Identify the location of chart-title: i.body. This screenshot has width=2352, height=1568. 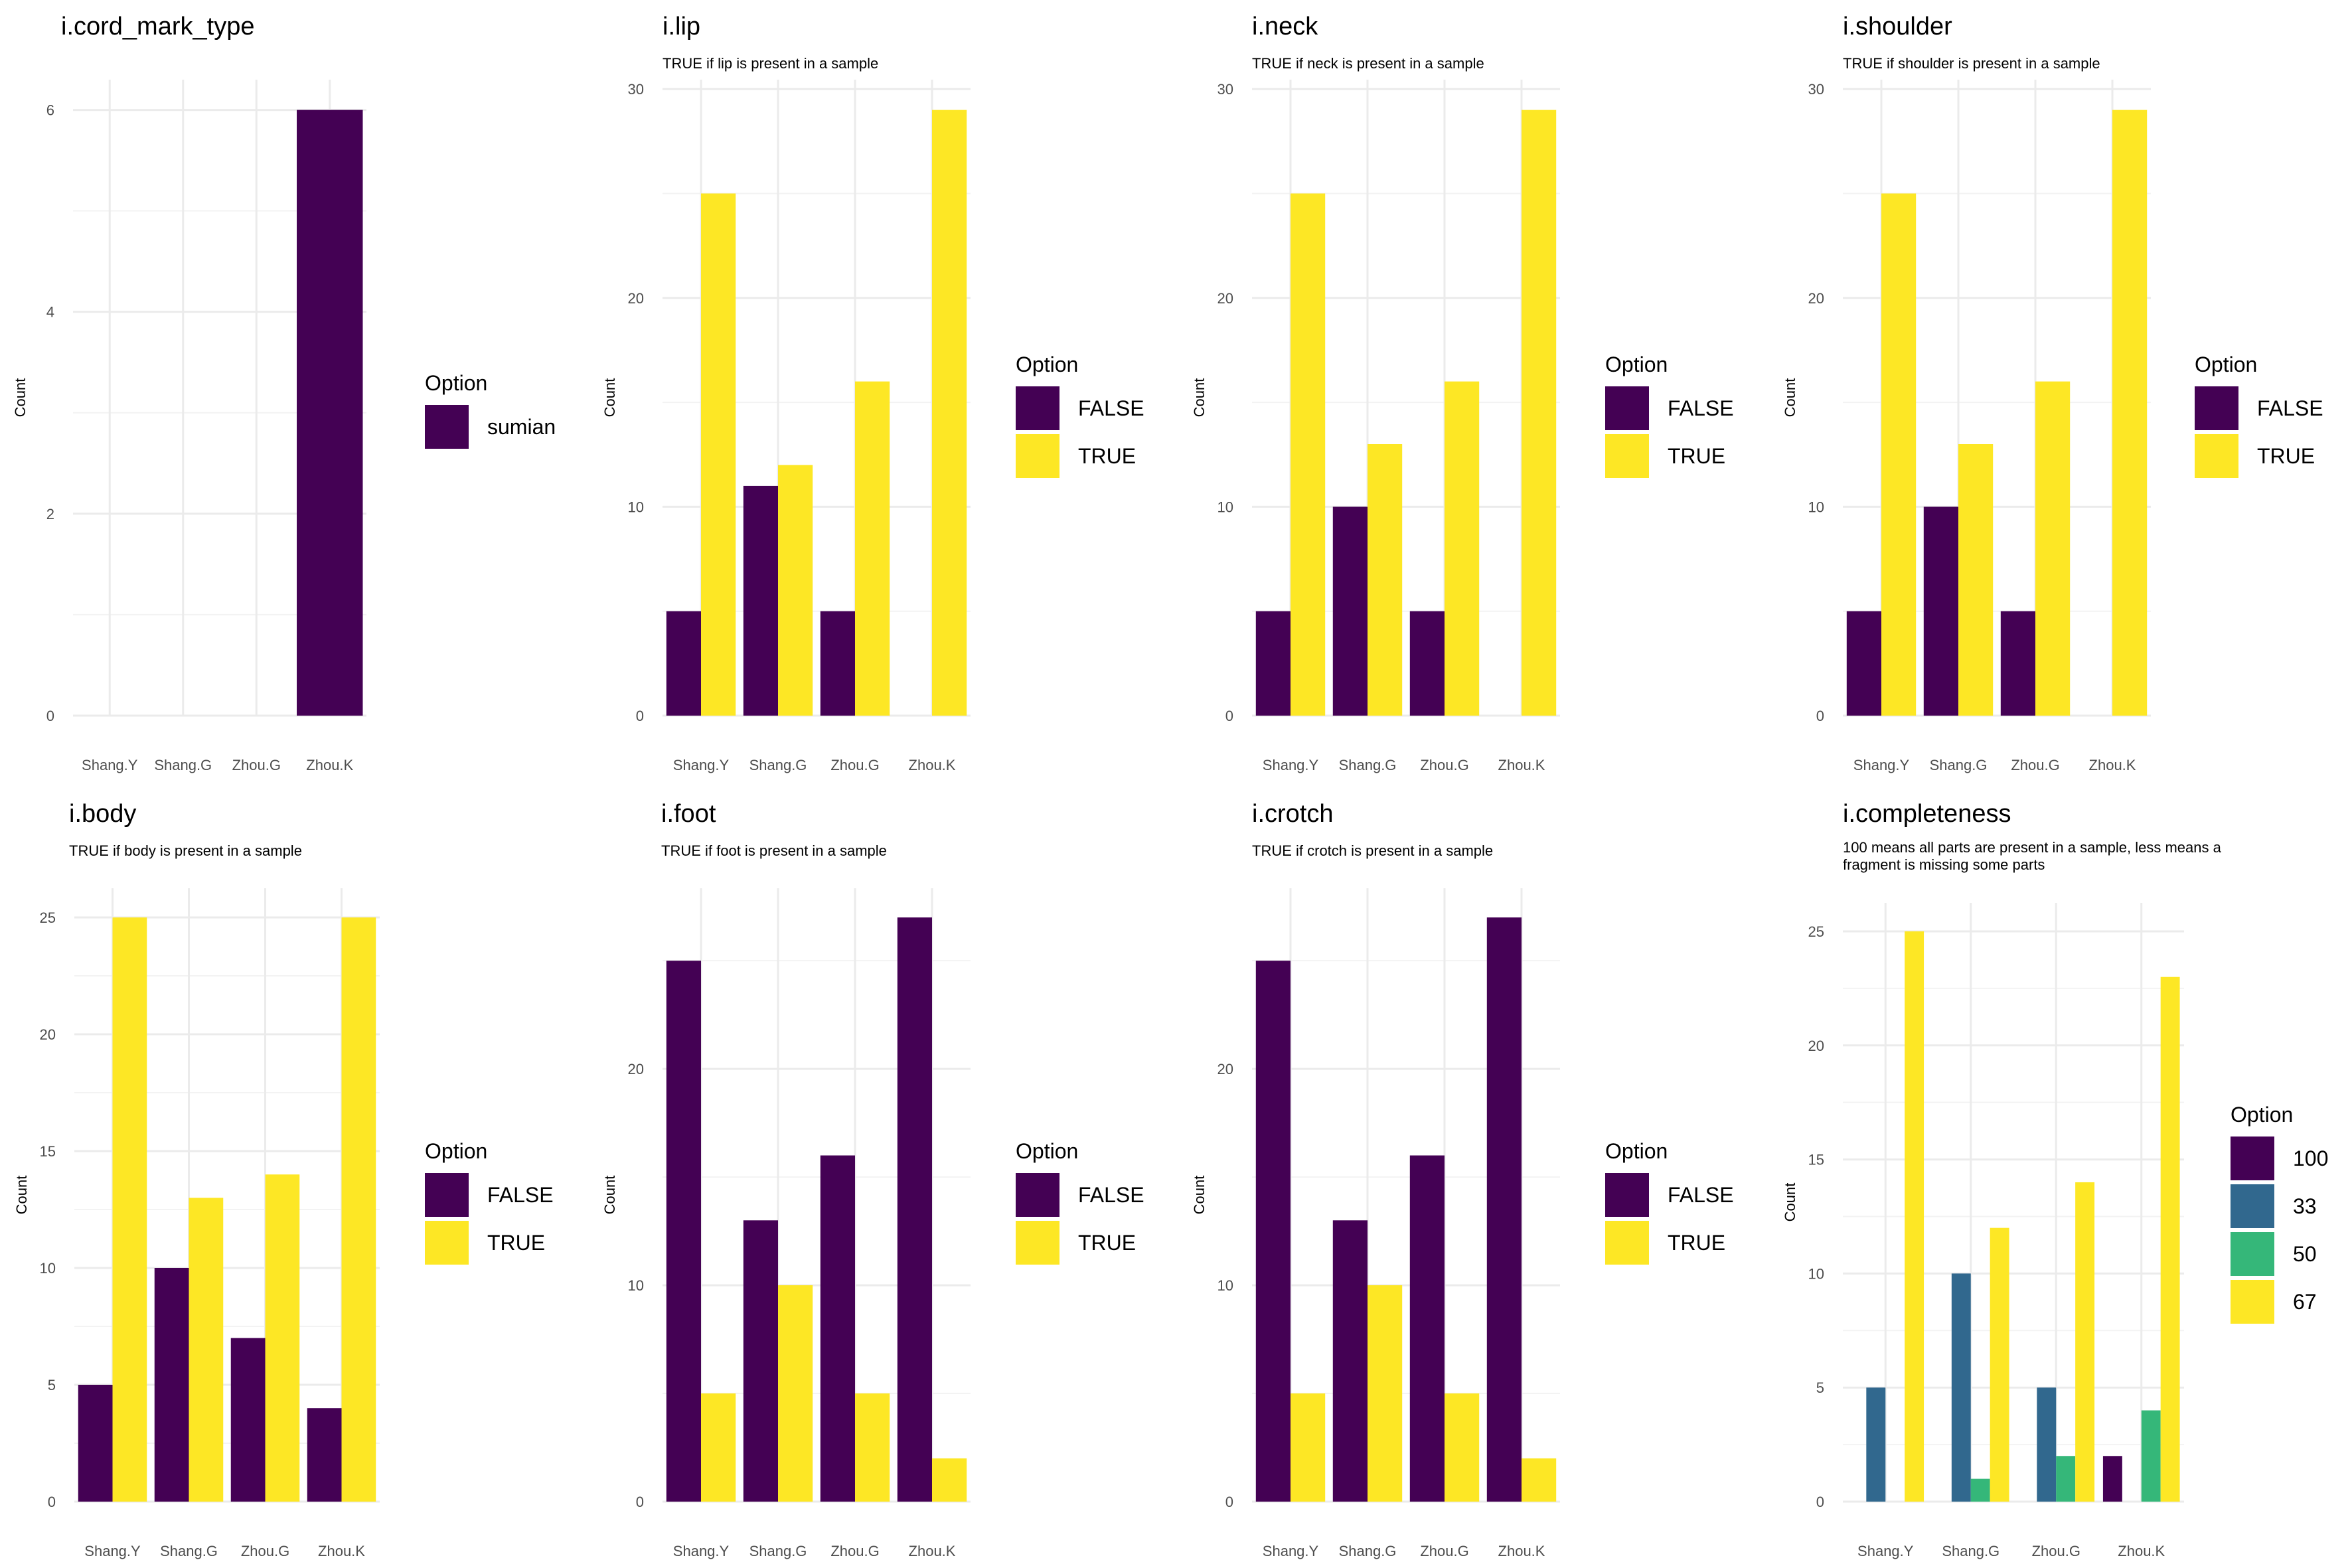
(102, 814).